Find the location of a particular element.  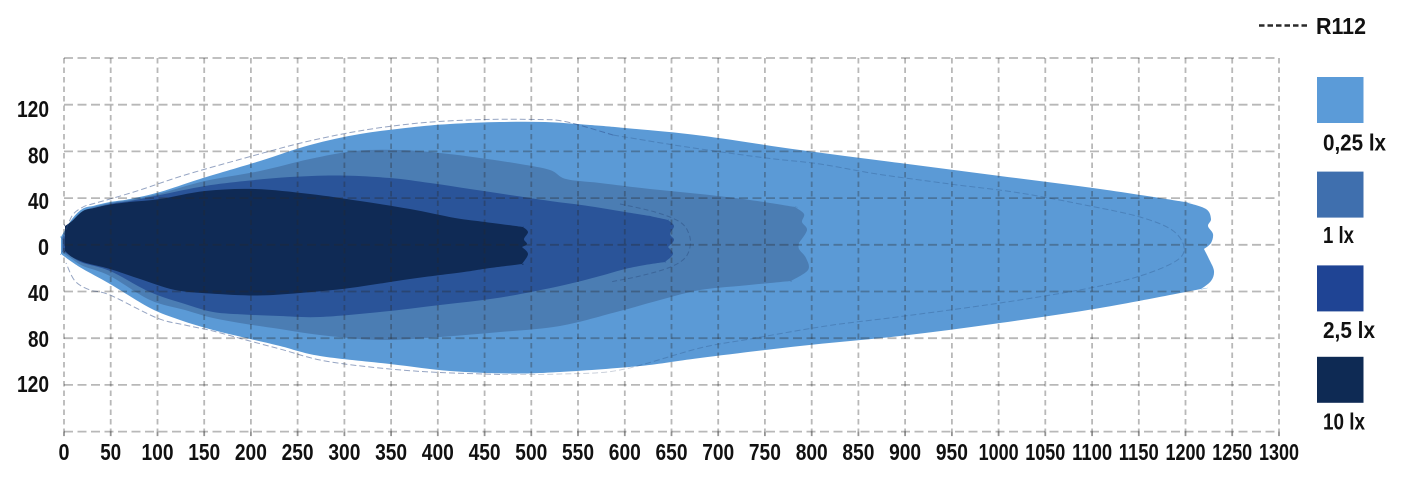

svg-text: 550 is located at coordinates (578, 452).